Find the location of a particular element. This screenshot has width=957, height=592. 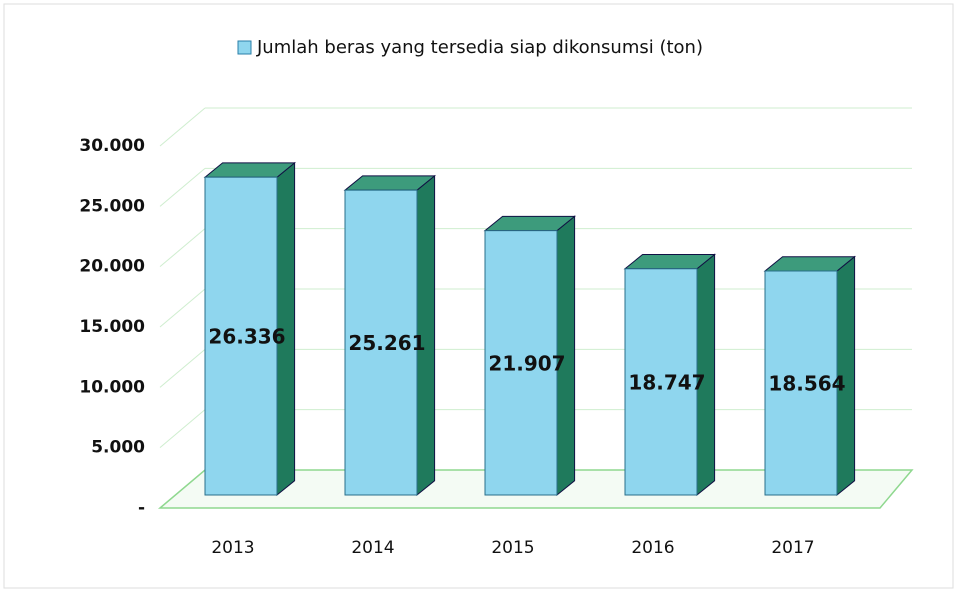

data-label: 18.747 is located at coordinates (666, 382).